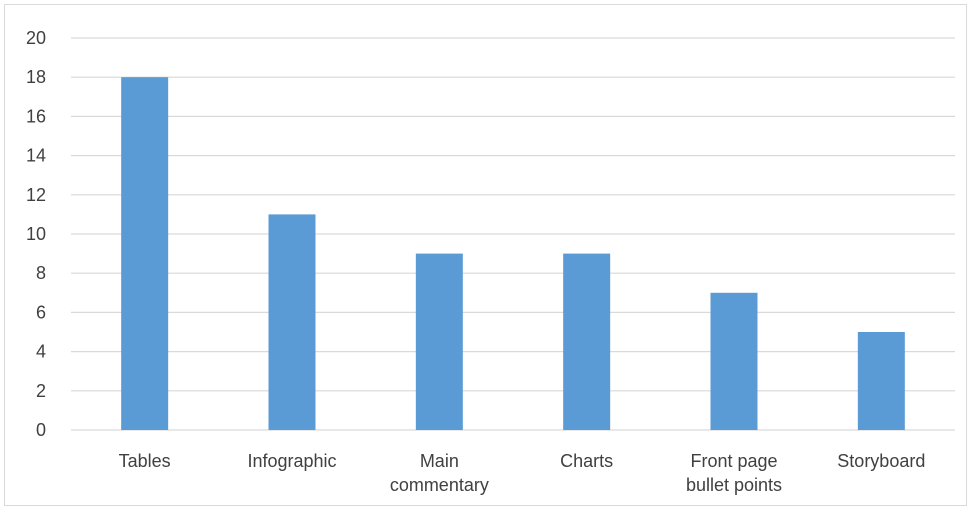  Describe the element at coordinates (439, 461) in the screenshot. I see `x-tick-label: Main` at that location.